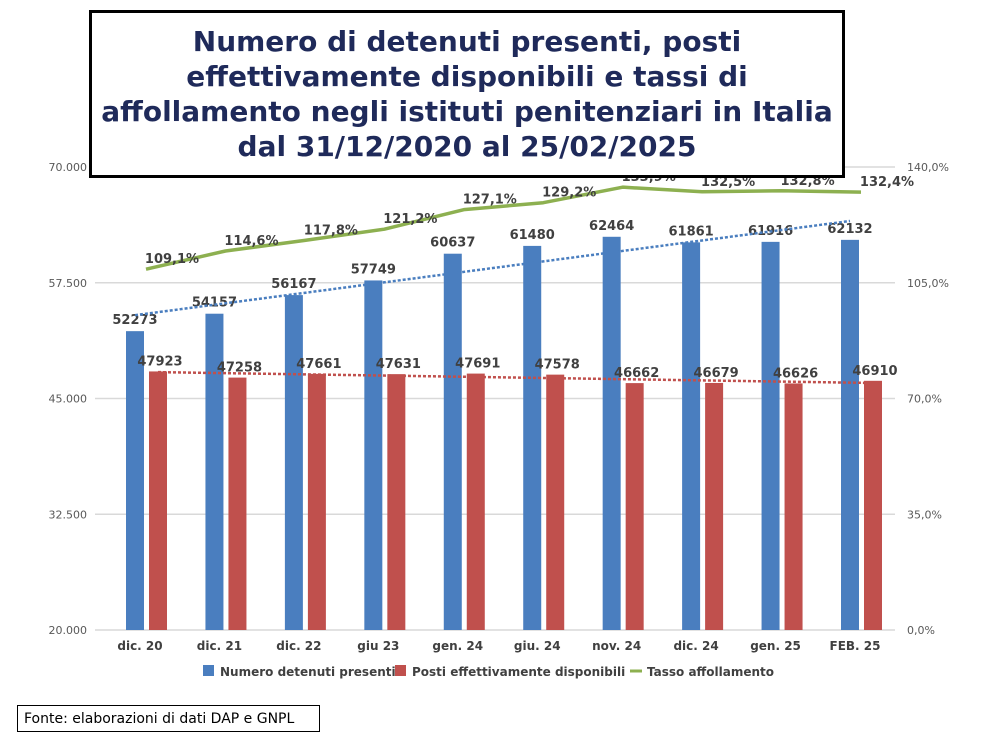 The image size is (992, 744). I want to click on legend-label: Numero detenuti presenti, so click(308, 672).